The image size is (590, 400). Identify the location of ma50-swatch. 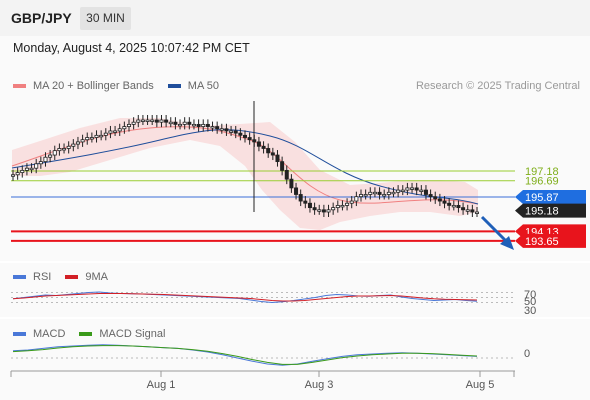
(174, 86).